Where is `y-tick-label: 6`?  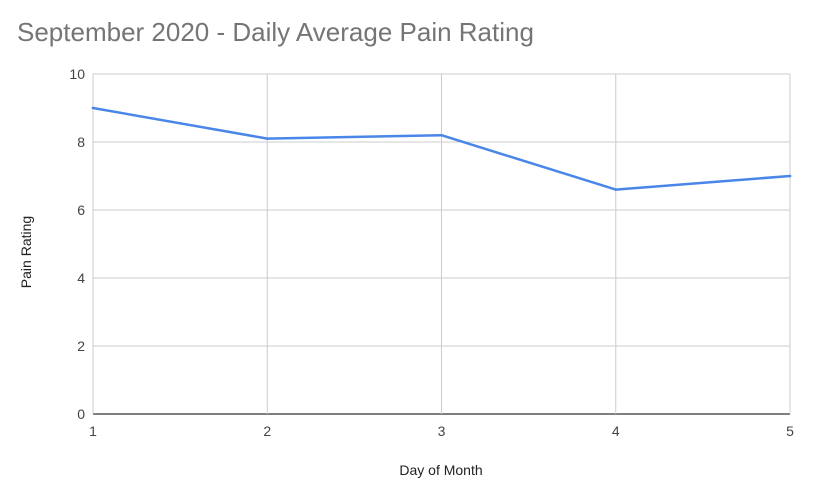 y-tick-label: 6 is located at coordinates (81, 210).